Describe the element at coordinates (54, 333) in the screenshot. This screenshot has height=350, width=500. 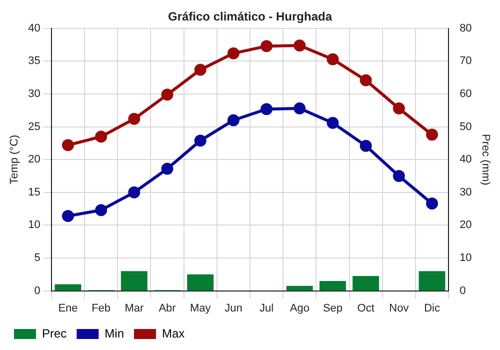
I see `legend-label: Prec` at that location.